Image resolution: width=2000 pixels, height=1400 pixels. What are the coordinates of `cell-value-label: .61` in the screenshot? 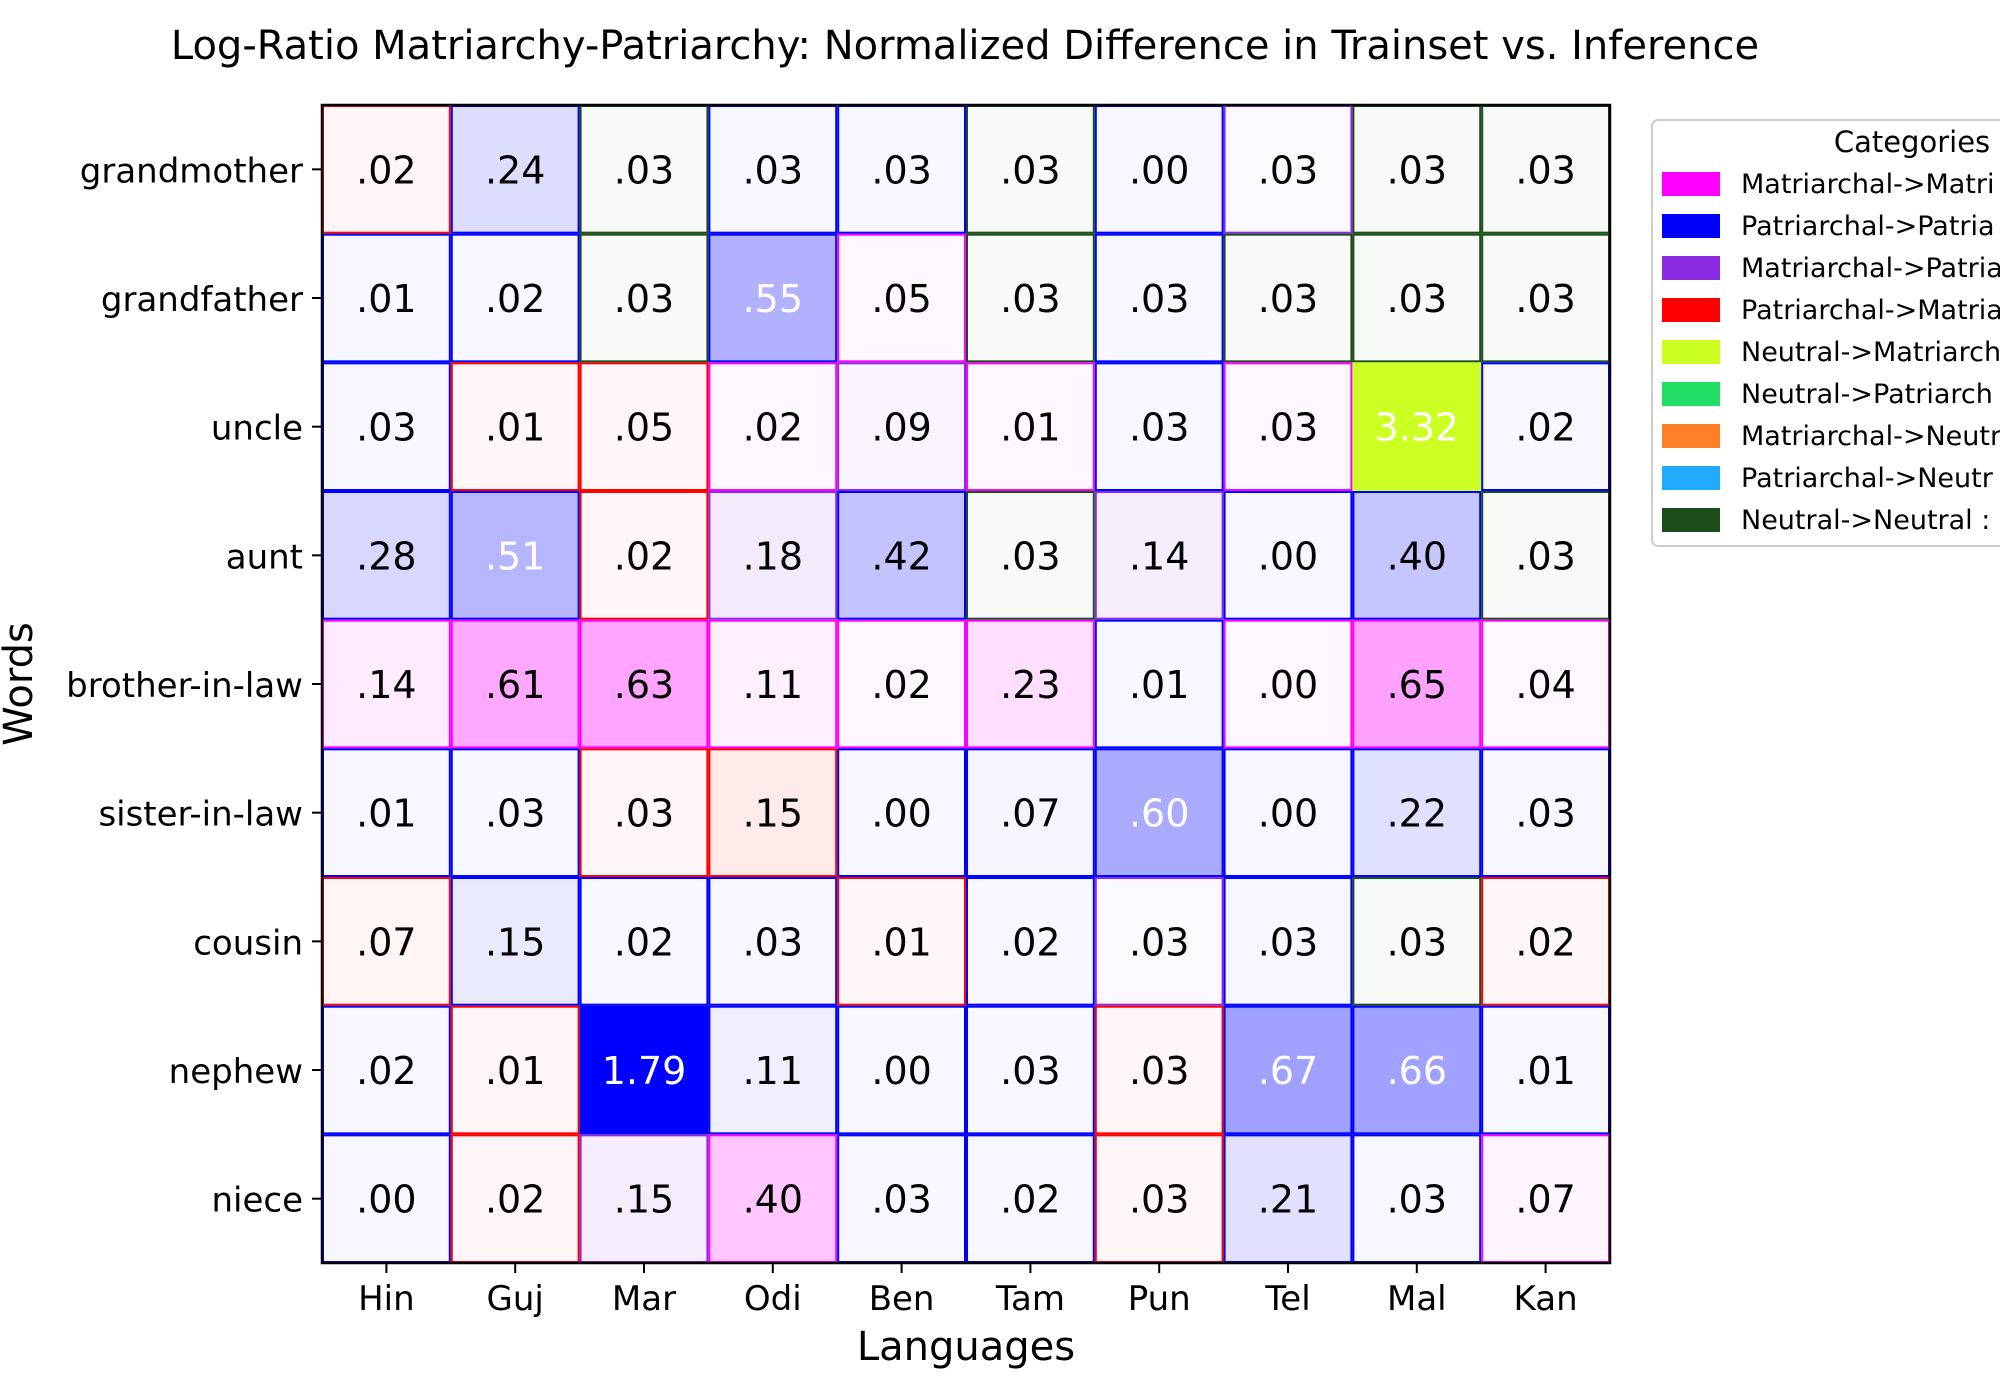 It's located at (515, 685).